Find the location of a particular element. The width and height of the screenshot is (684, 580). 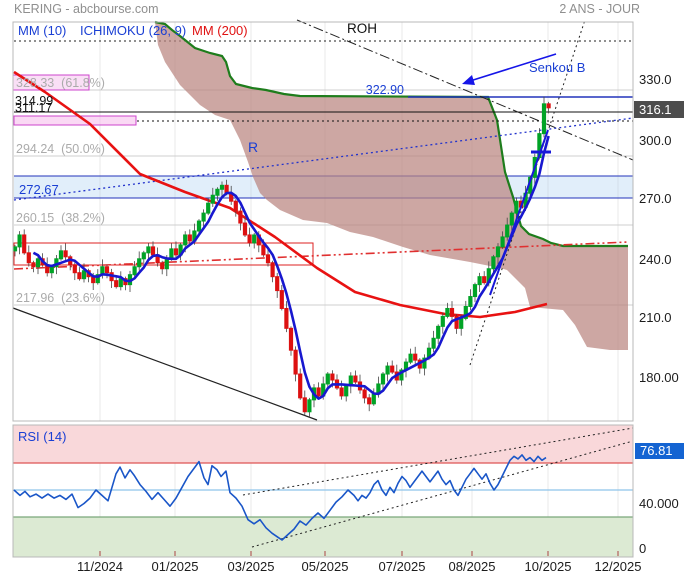

black-trendline is located at coordinates (165, 364).